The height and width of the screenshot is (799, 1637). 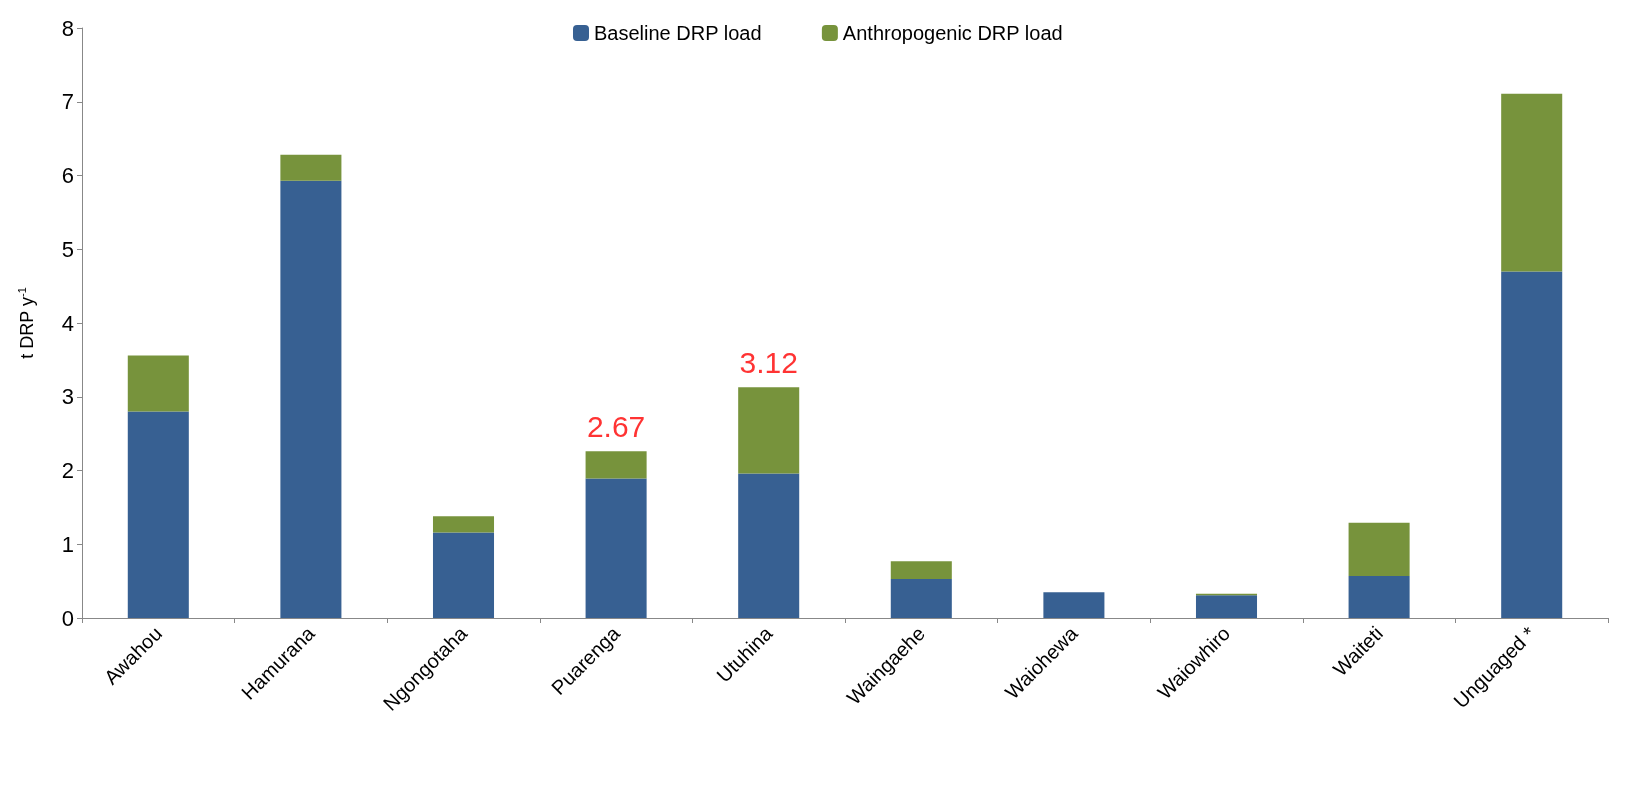 What do you see at coordinates (67, 28) in the screenshot?
I see `y-tick-label: 8` at bounding box center [67, 28].